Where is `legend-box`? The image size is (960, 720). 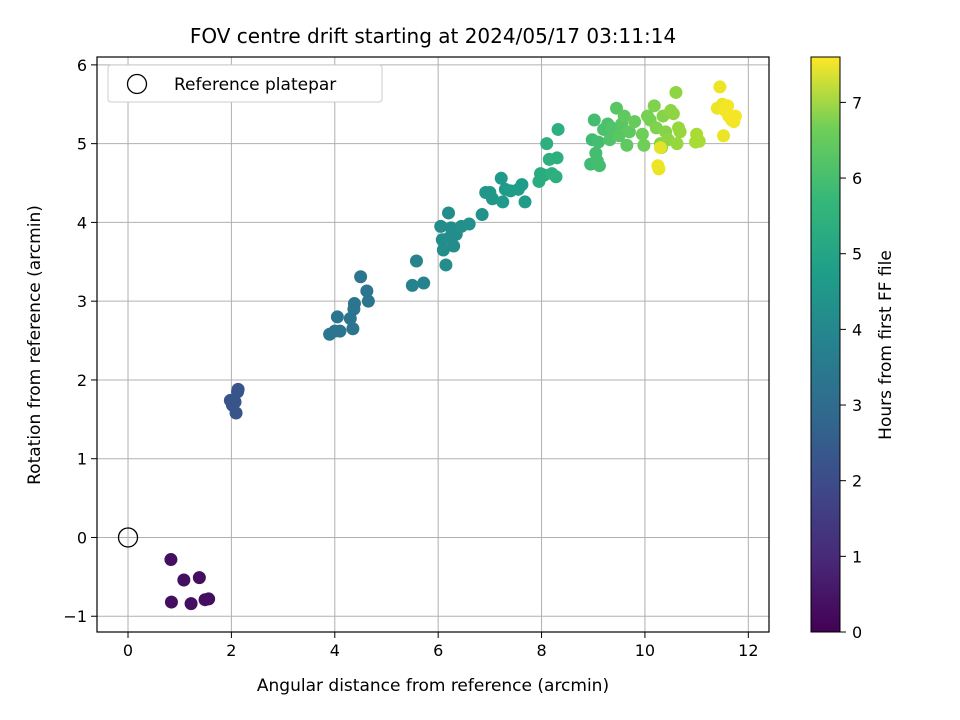
legend-box is located at coordinates (245, 83).